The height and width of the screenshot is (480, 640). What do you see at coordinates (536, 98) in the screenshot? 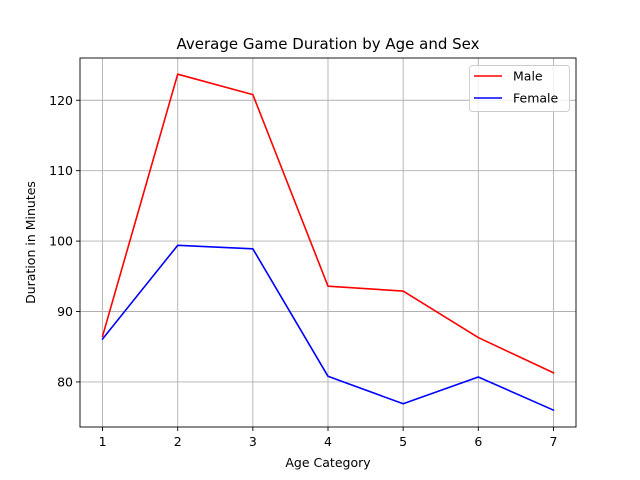
I see `legend-label-female: Female` at bounding box center [536, 98].